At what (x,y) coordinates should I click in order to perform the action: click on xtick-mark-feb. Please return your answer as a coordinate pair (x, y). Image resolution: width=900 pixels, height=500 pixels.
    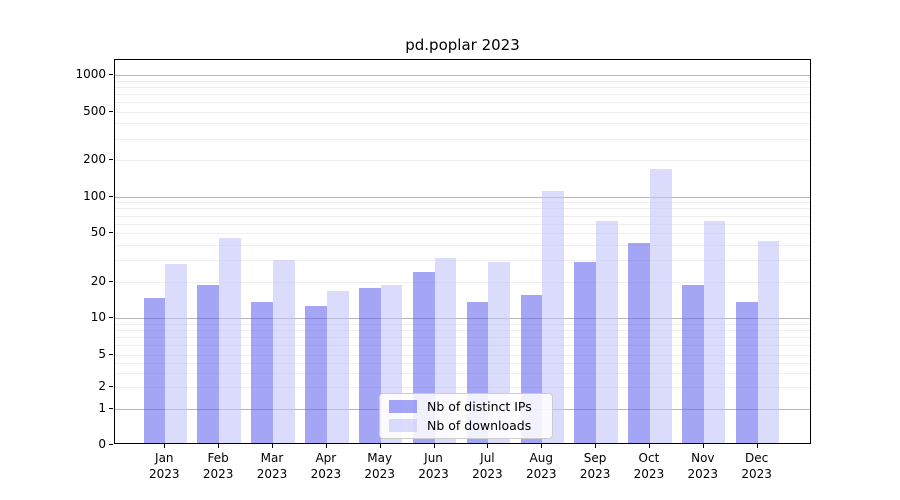
    Looking at the image, I should click on (219, 446).